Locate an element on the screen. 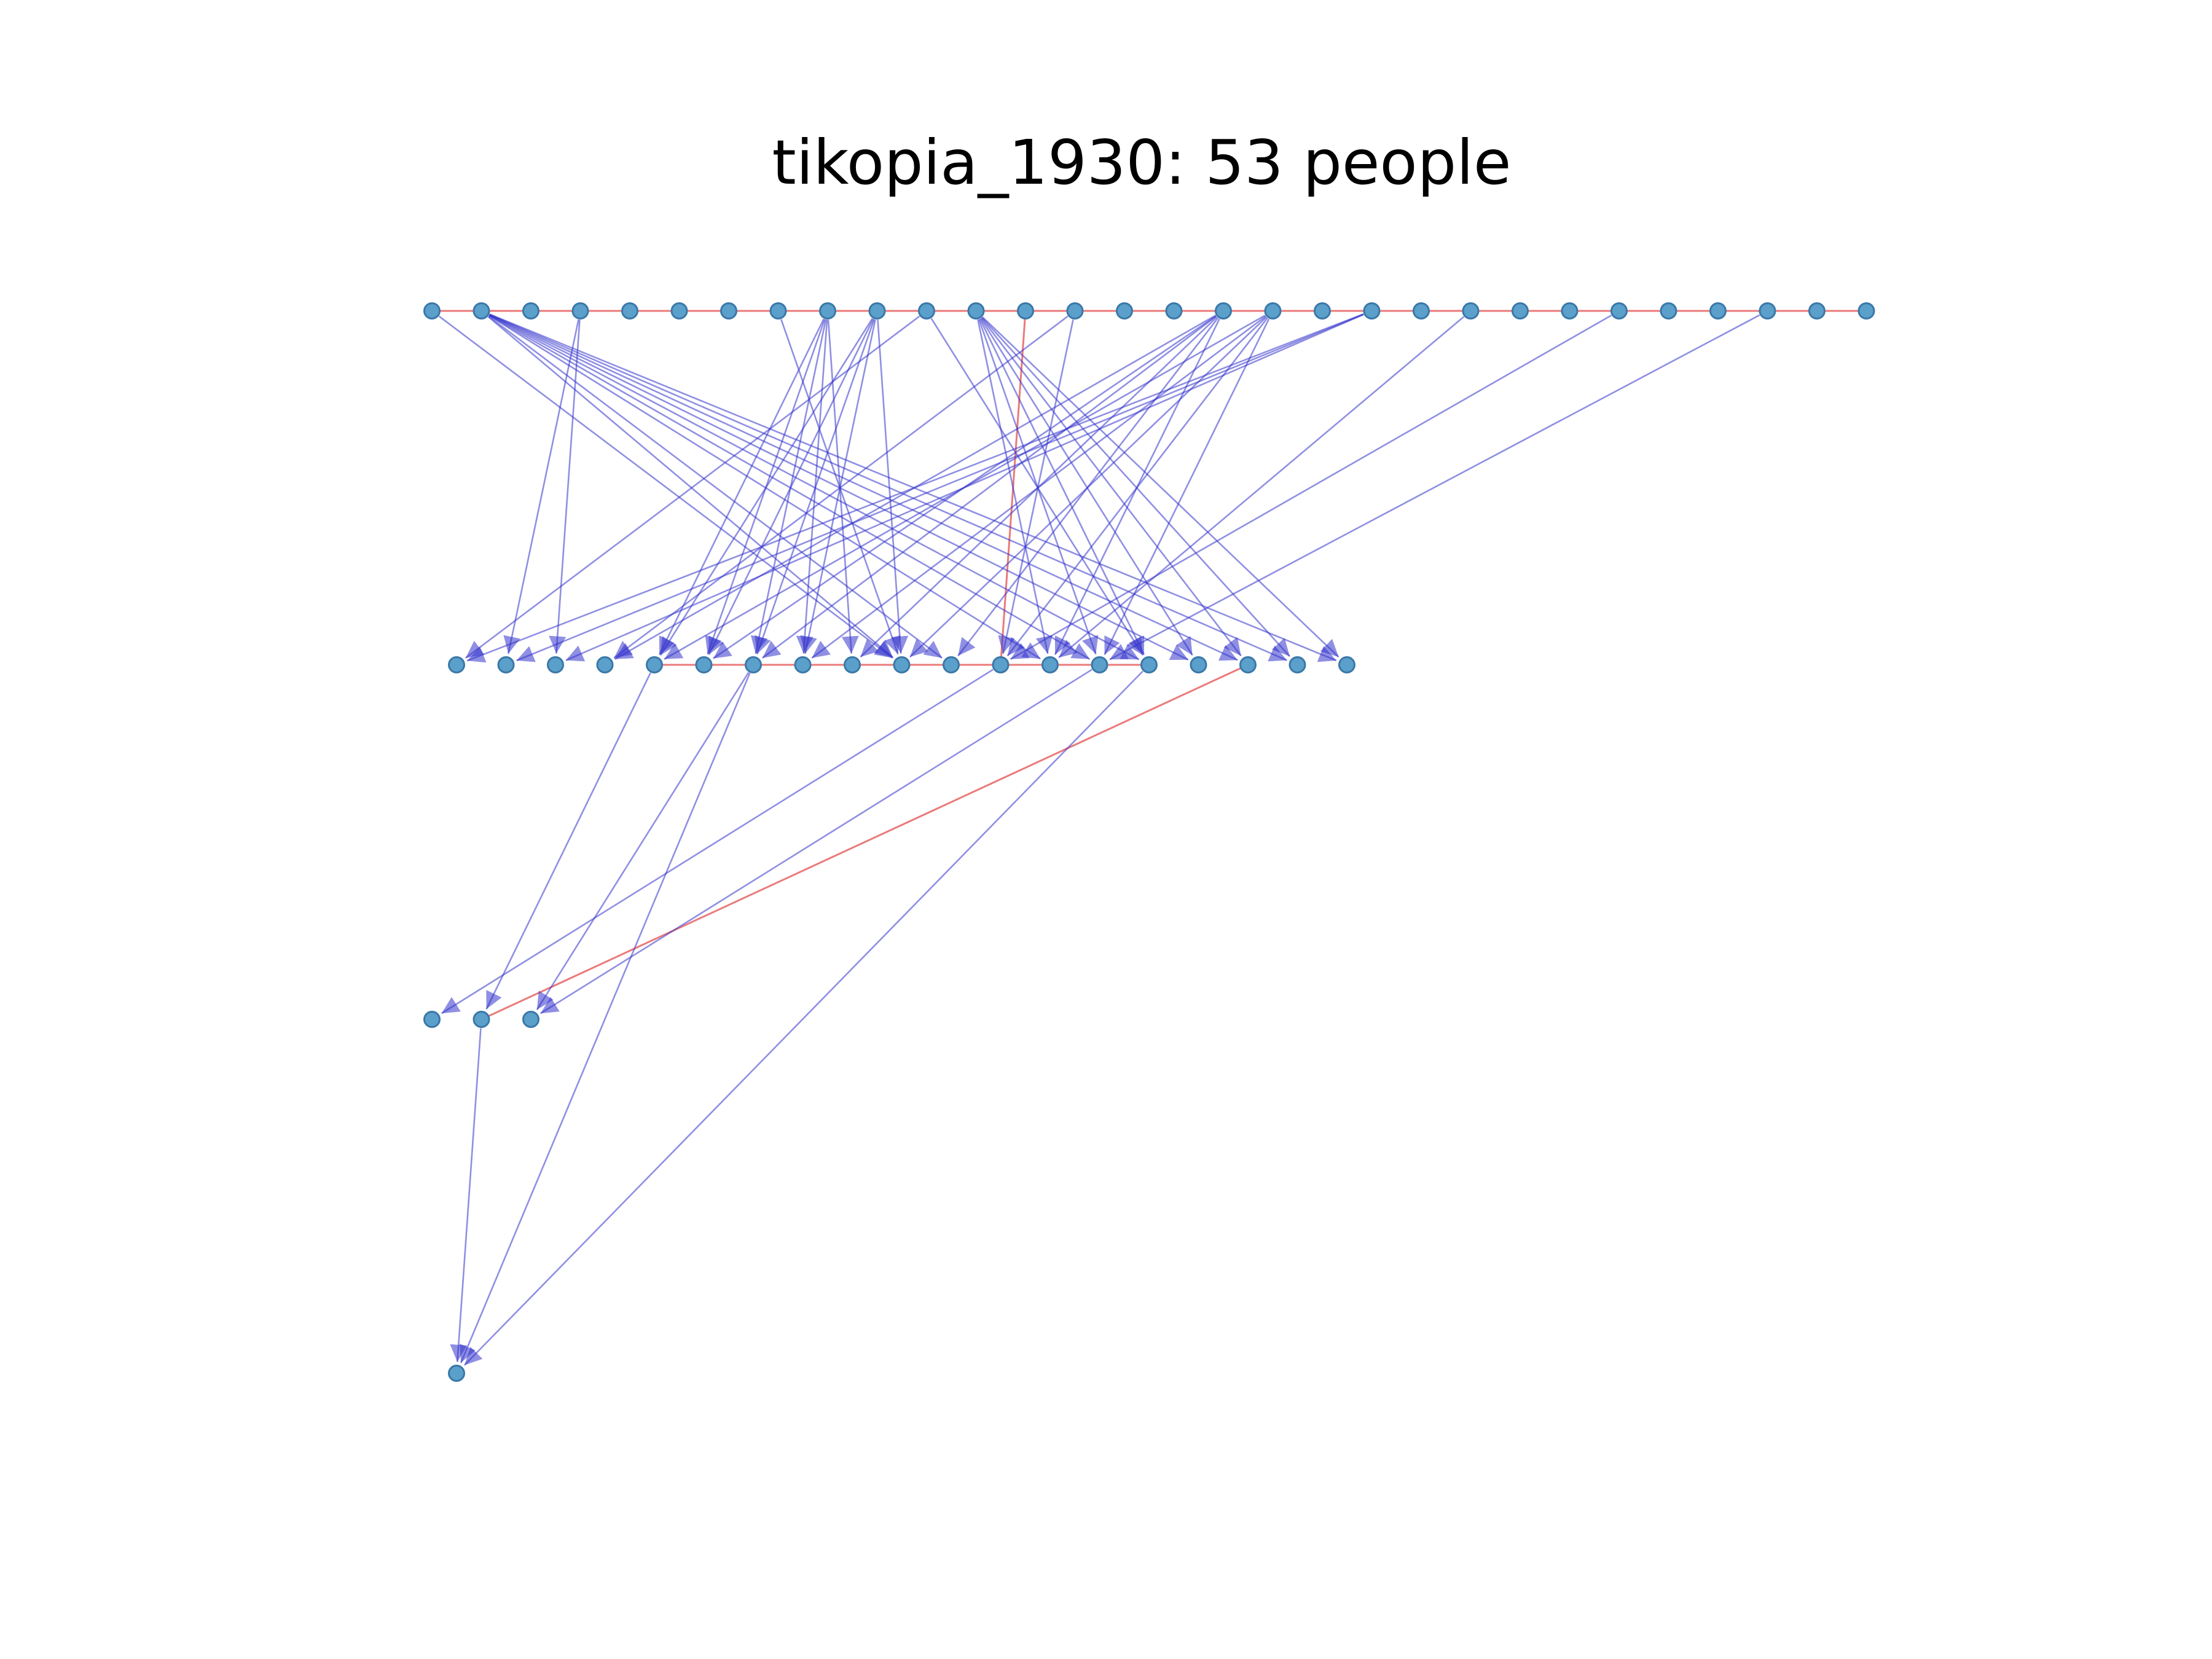 This screenshot has width=2212, height=1659. page-title: tikopia_1930: 53 people is located at coordinates (1142, 162).